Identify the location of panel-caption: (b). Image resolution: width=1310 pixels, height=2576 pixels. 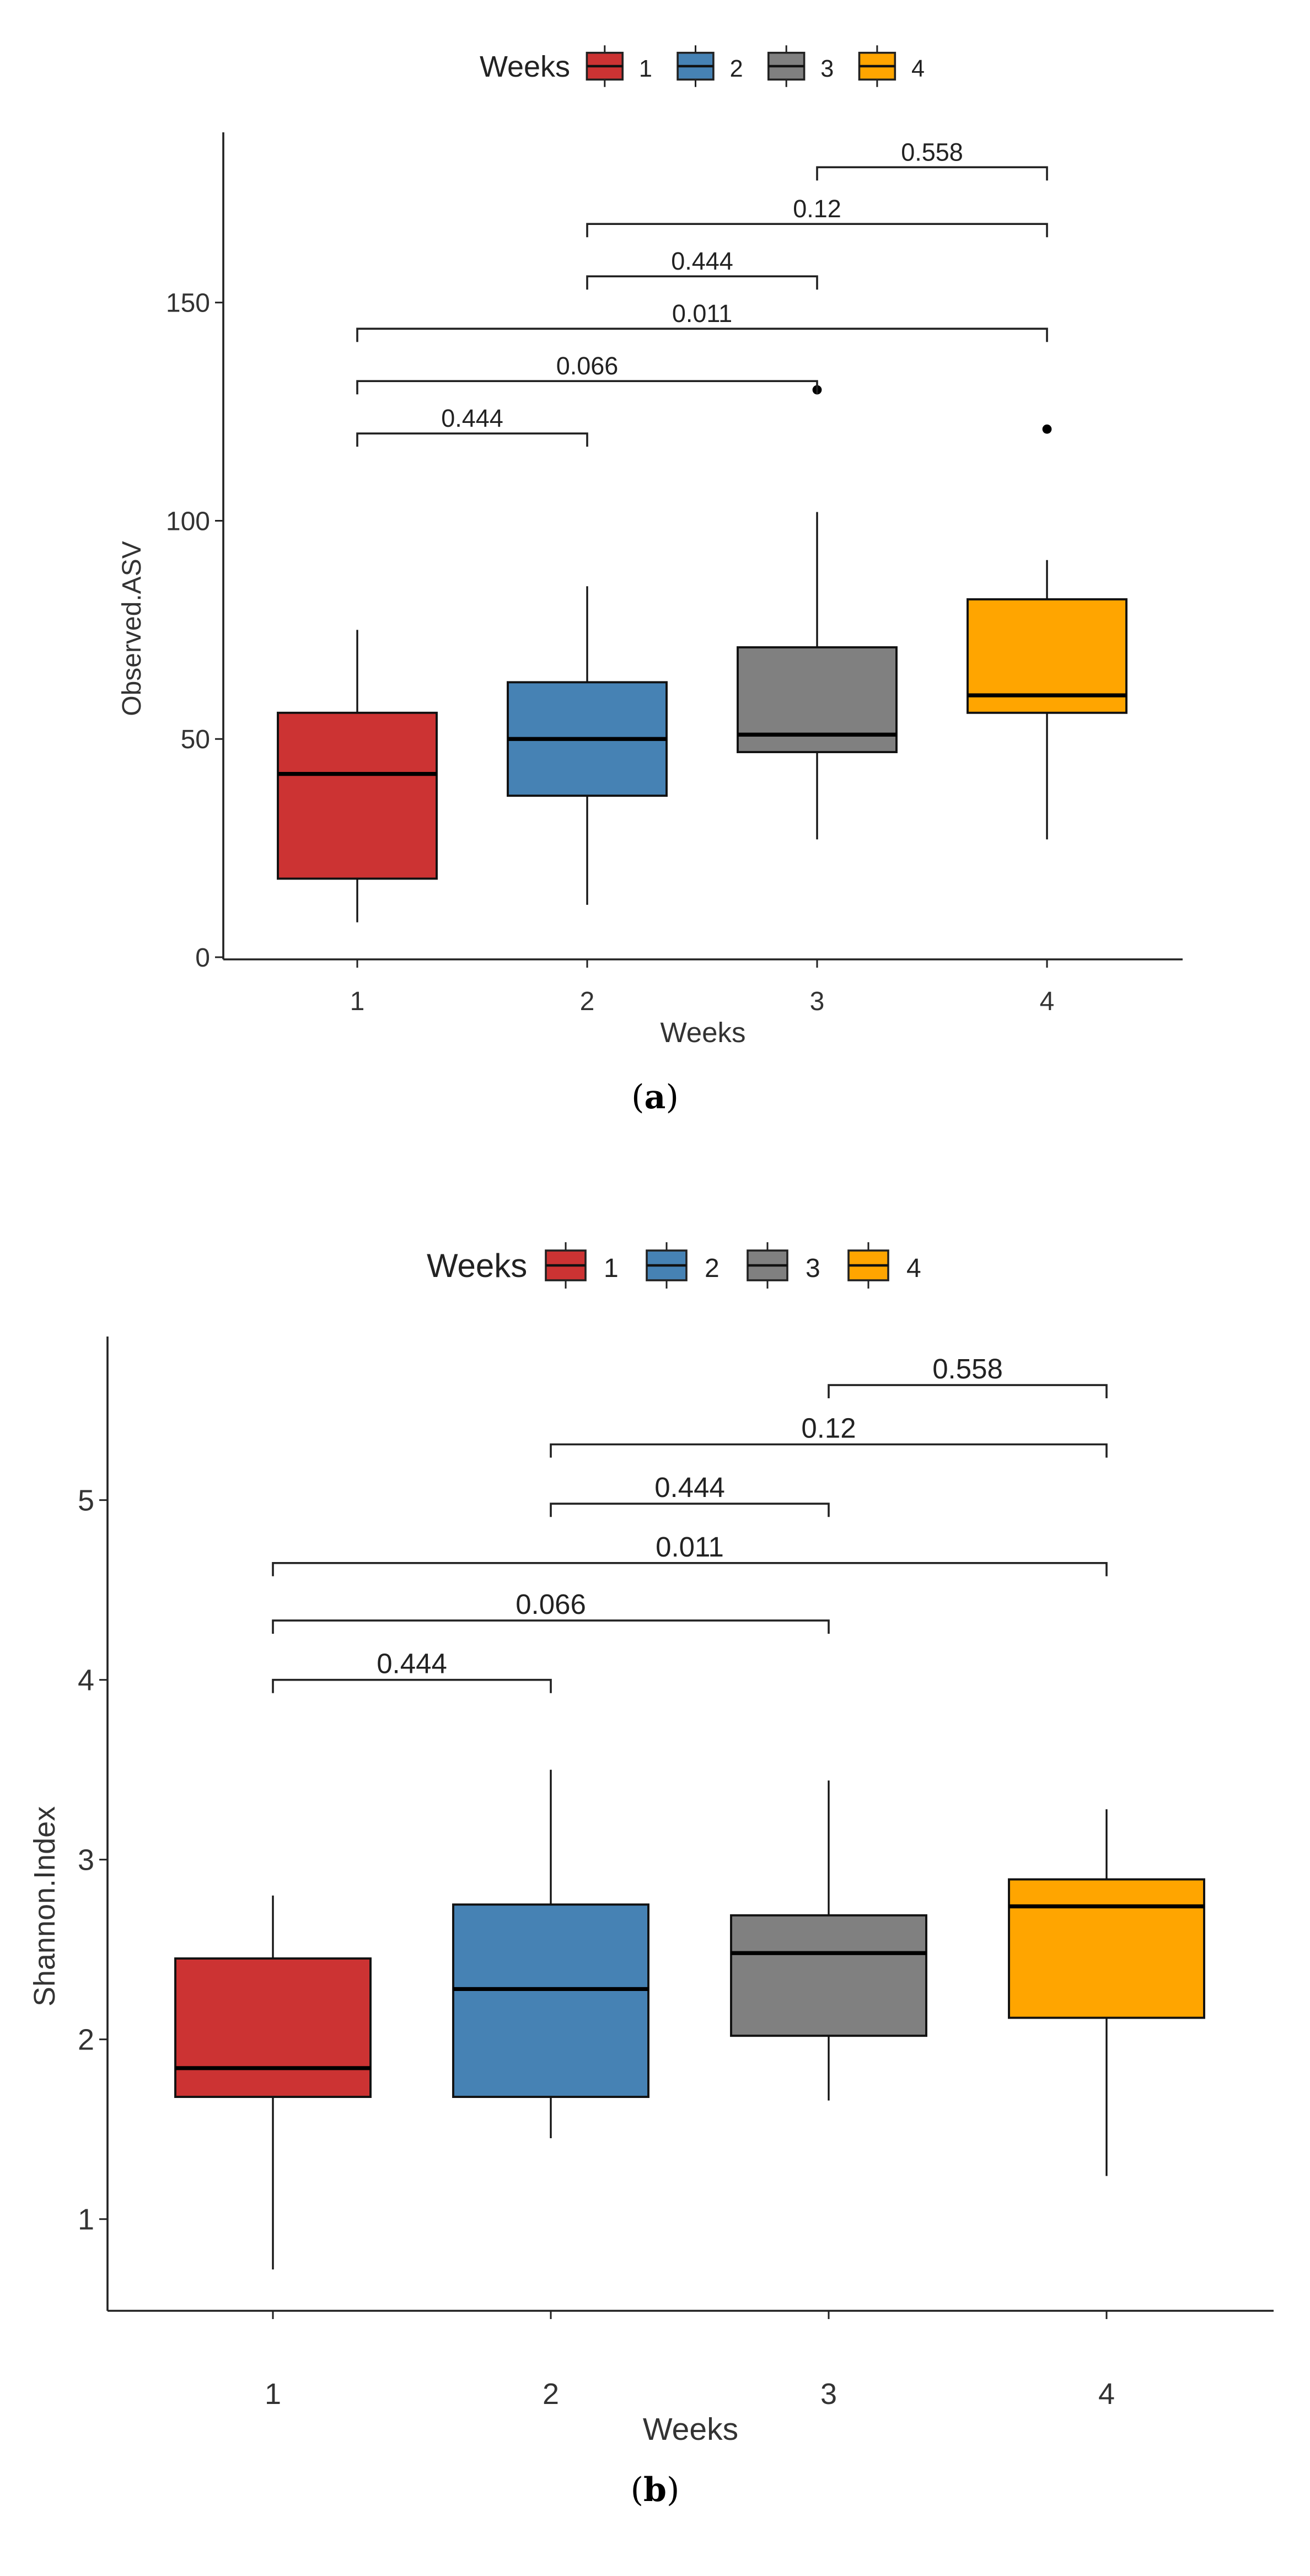
(655, 2490).